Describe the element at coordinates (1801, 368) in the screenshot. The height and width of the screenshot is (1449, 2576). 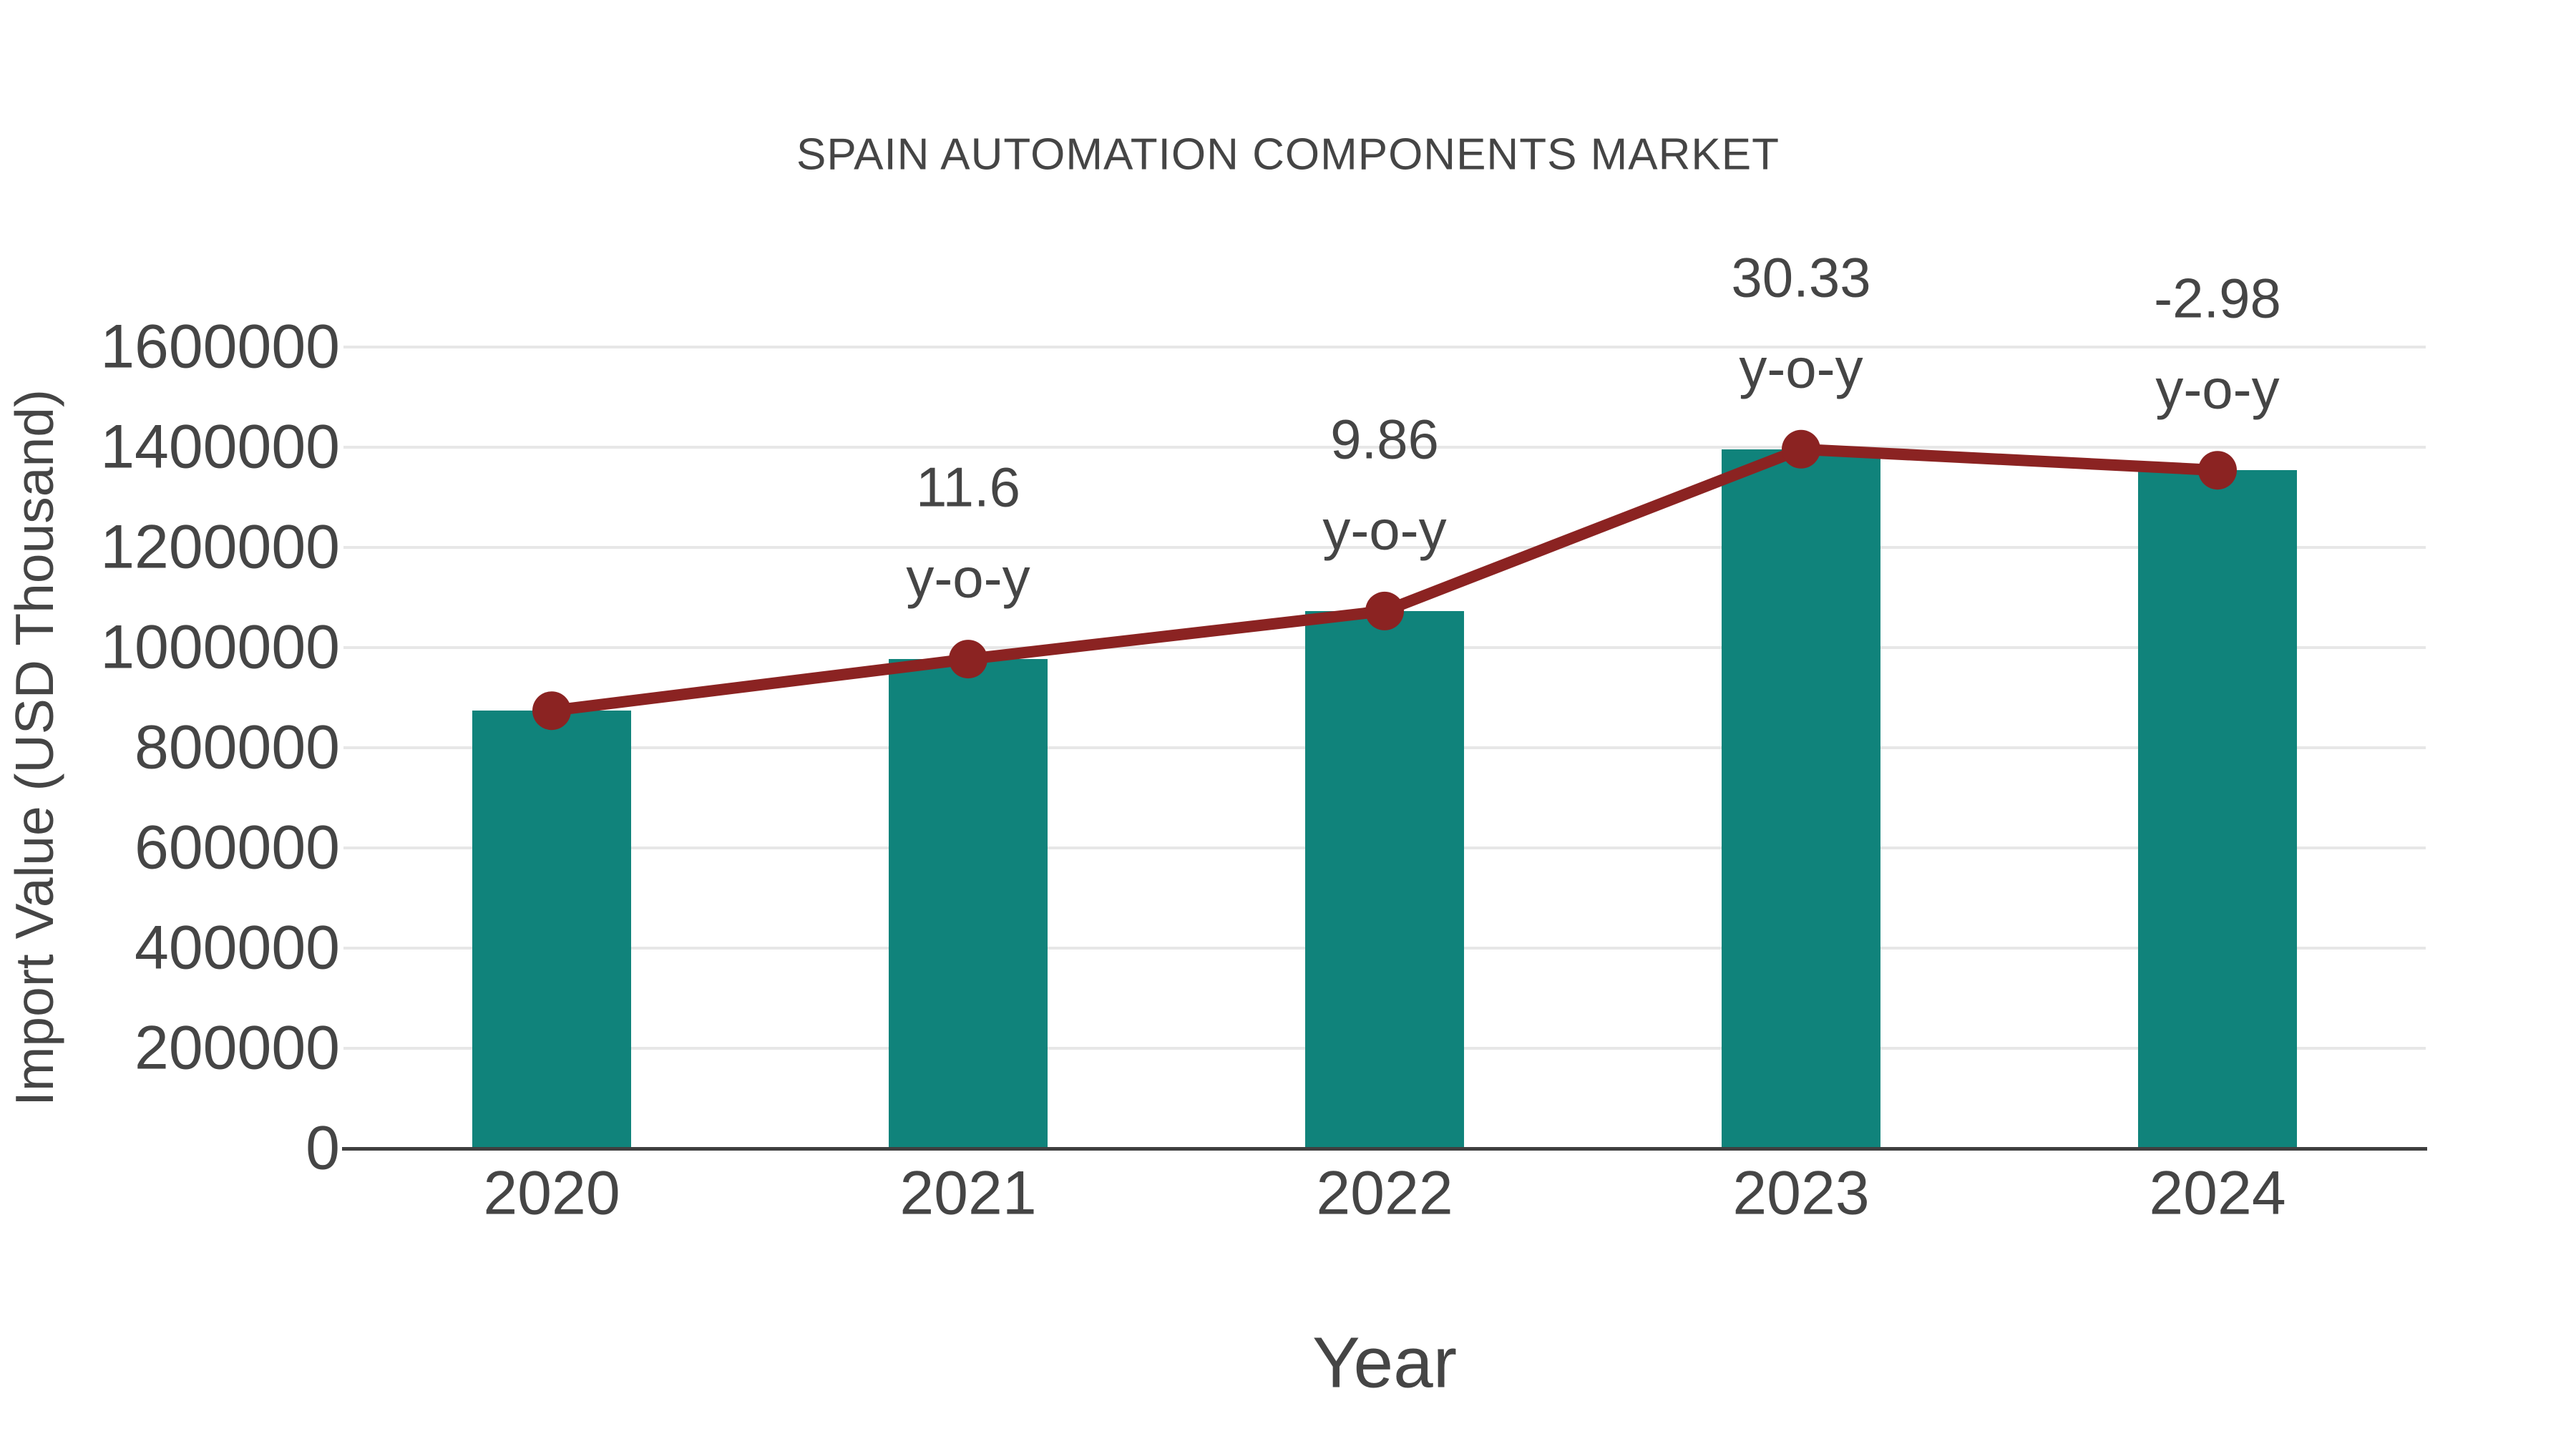
I see `annotation-2023-label: y-o-y` at that location.